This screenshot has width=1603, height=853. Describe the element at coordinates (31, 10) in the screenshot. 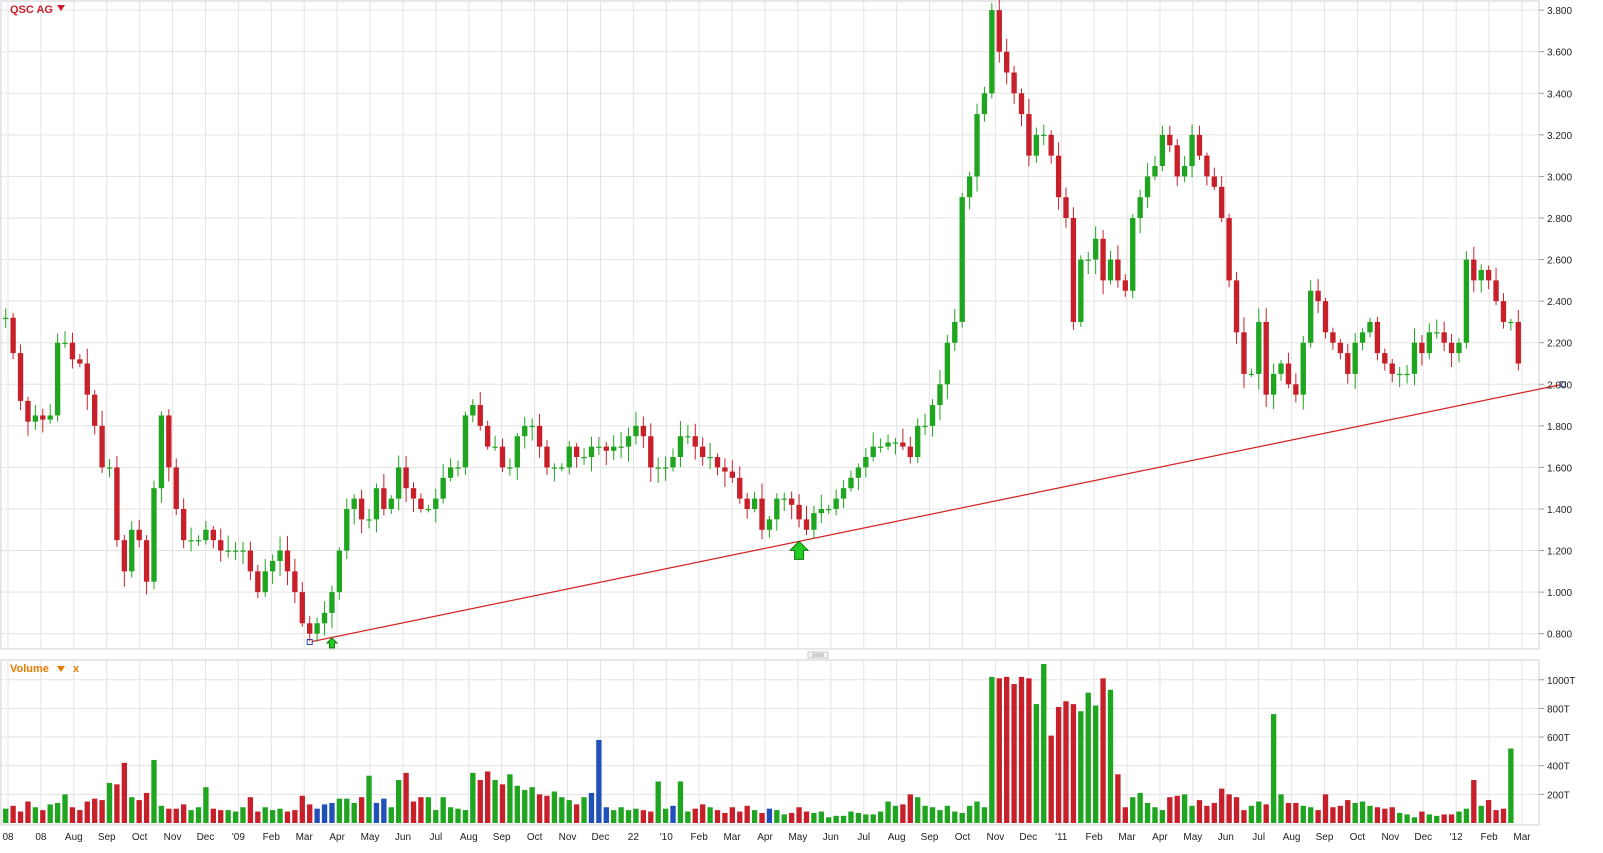

I see `instrument-label: QSC AG` at that location.